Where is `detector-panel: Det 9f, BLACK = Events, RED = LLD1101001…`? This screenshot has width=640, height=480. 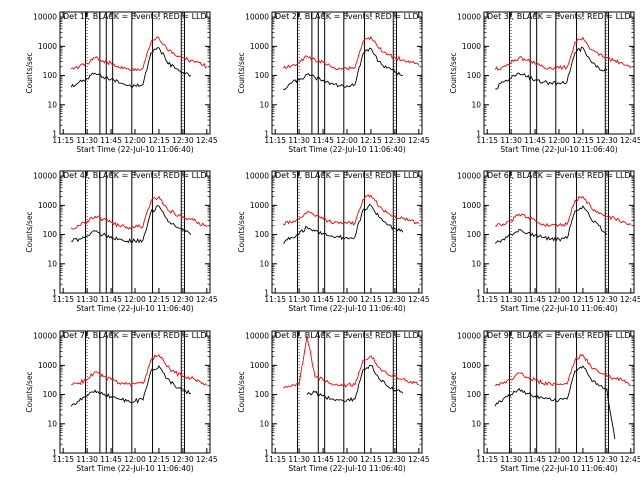 detector-panel: Det 9f, BLACK = Events, RED = LLD1101001… is located at coordinates (544, 401).